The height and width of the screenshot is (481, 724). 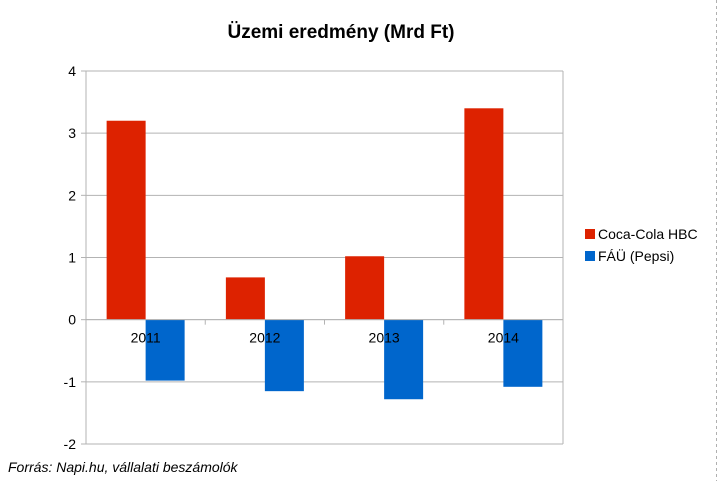 What do you see at coordinates (716, 240) in the screenshot?
I see `right-dashed-divider` at bounding box center [716, 240].